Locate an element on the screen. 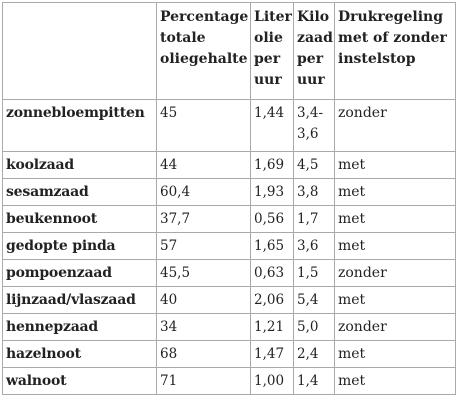 The height and width of the screenshot is (402, 458). row-liters-per-hour: 1,69 is located at coordinates (272, 165).